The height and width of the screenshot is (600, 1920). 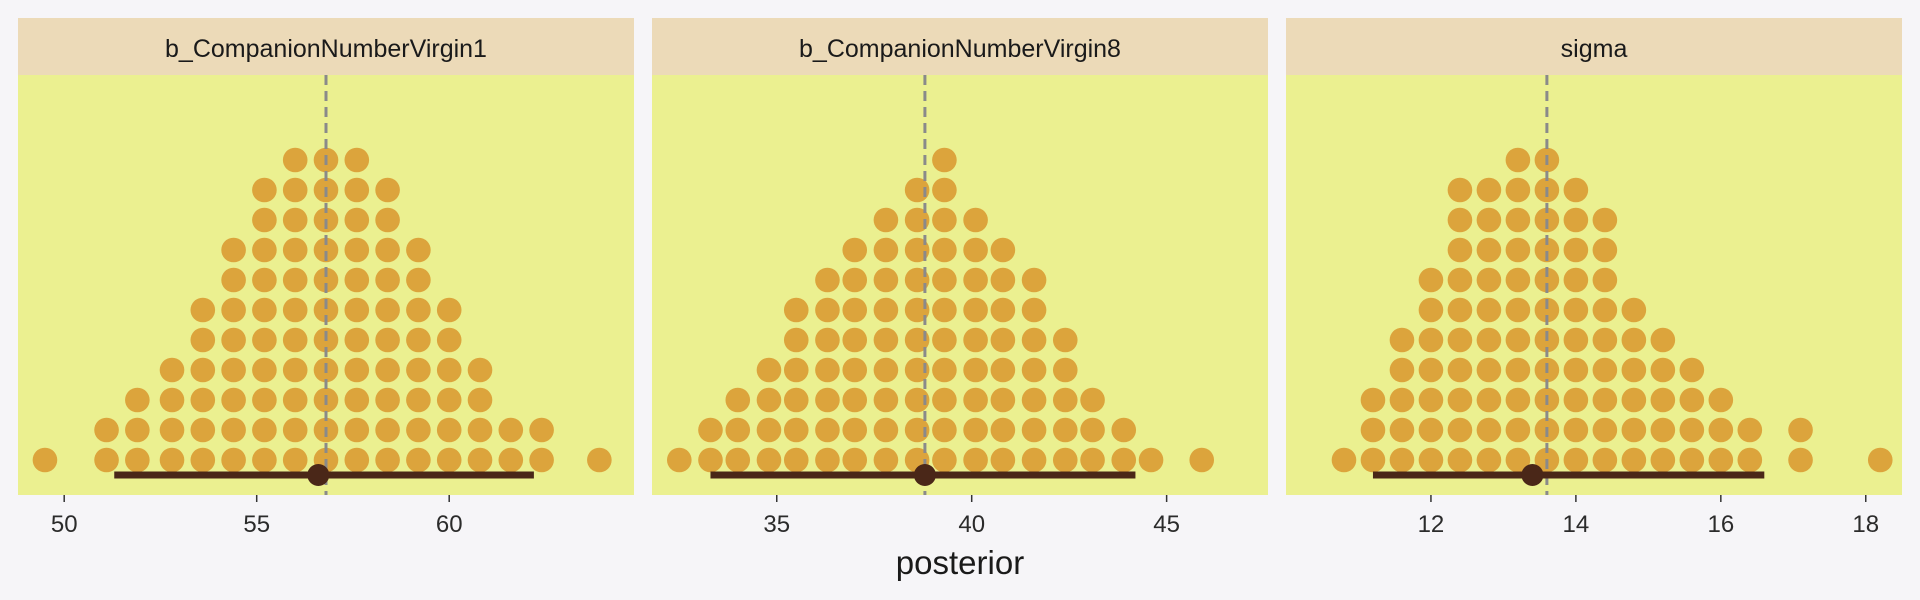 What do you see at coordinates (1431, 524) in the screenshot?
I see `x-tick-label: 12` at bounding box center [1431, 524].